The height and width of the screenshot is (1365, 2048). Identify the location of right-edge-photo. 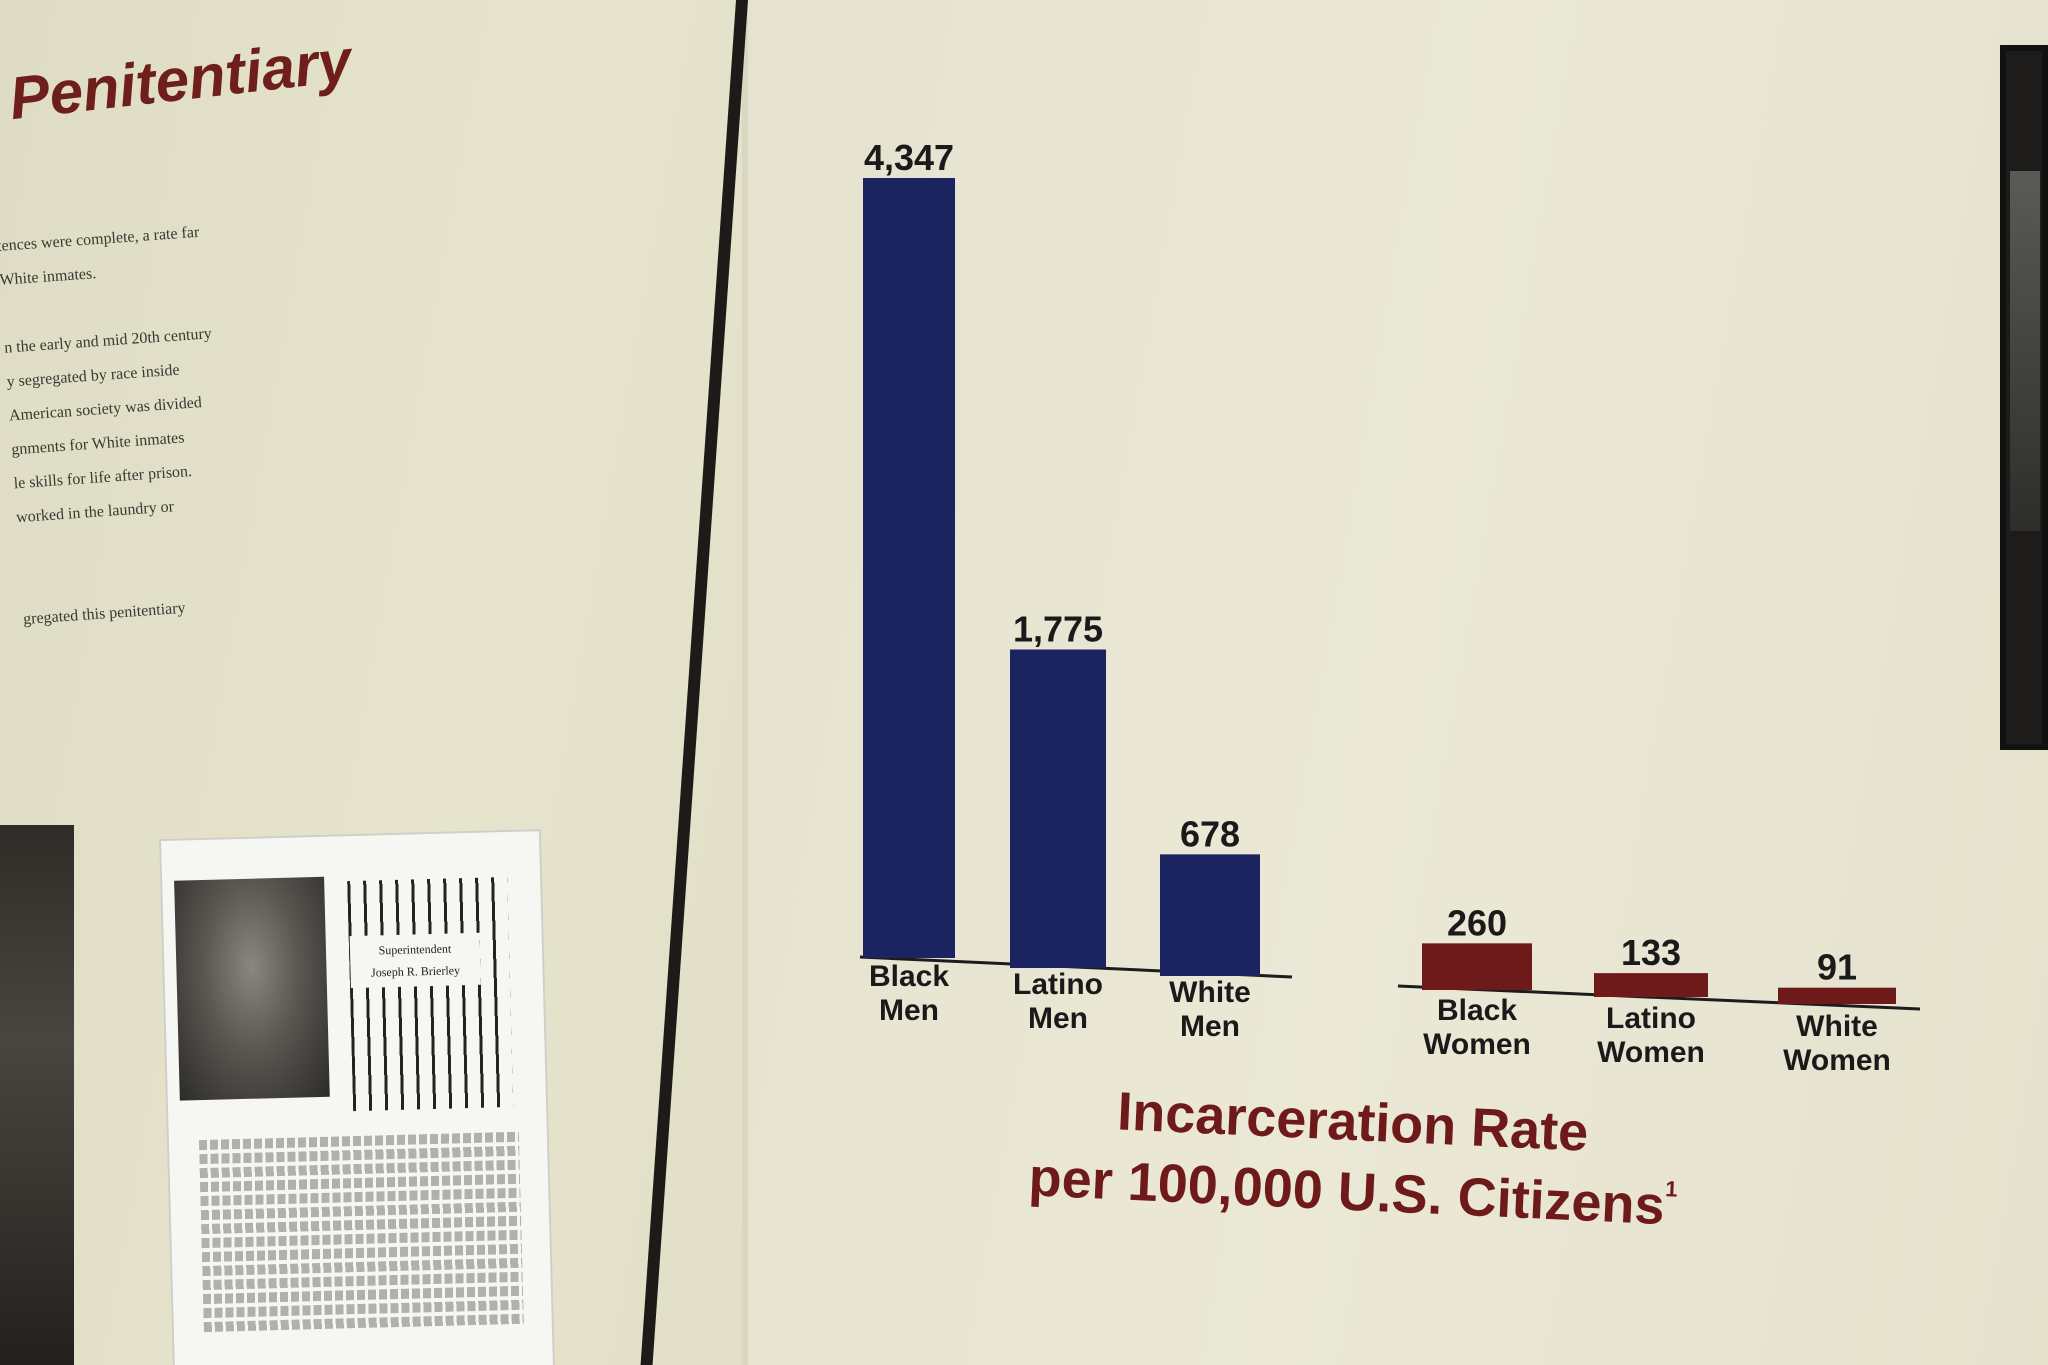
(2024, 397).